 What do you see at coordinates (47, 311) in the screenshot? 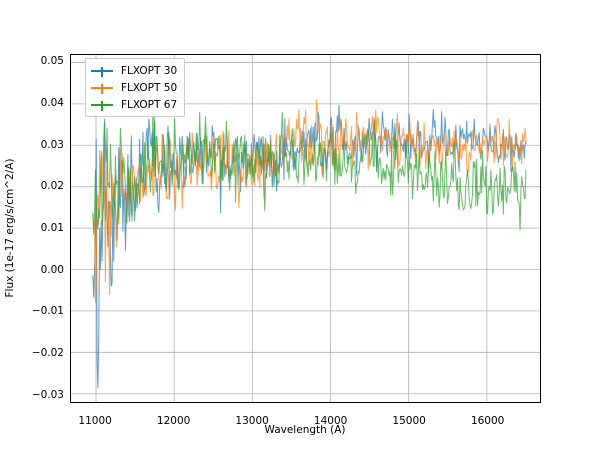
I see `y-tick-label: −0.01` at bounding box center [47, 311].